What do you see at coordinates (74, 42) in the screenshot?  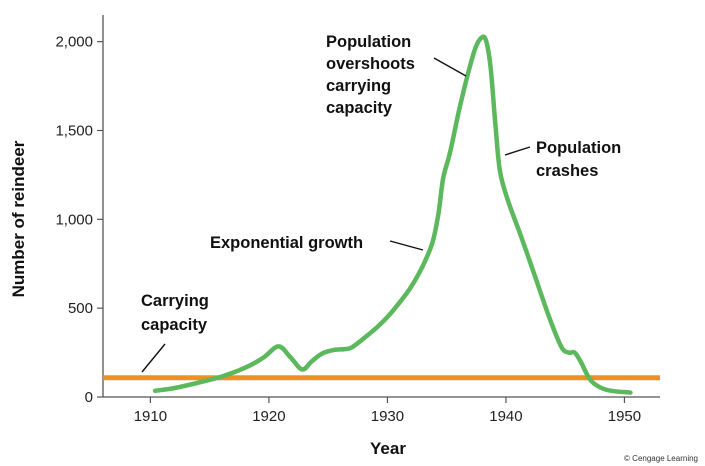 I see `y-tick-label: 2,000` at bounding box center [74, 42].